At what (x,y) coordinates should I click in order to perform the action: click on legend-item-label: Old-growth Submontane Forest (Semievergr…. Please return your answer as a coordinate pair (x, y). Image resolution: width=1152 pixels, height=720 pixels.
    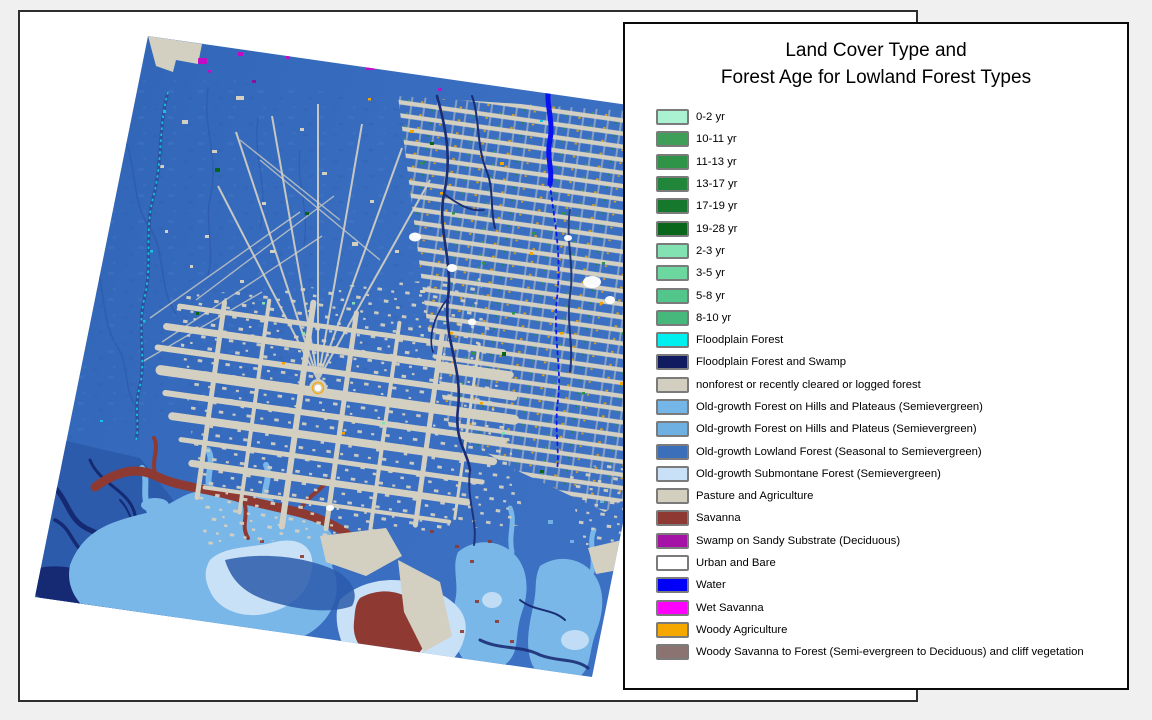
    Looking at the image, I should click on (818, 473).